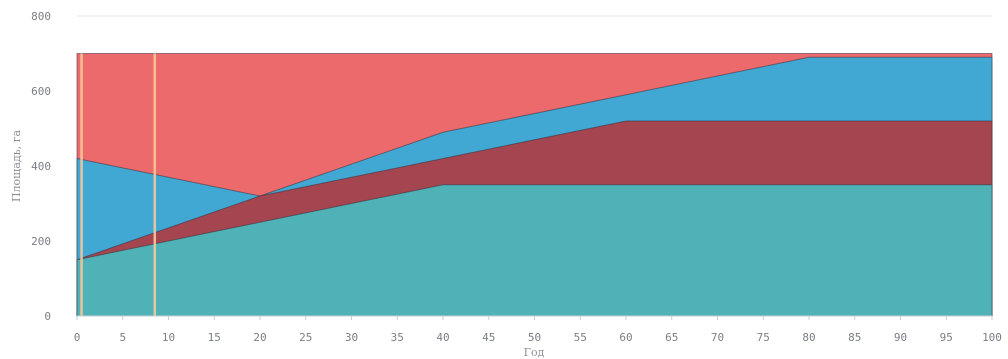 This screenshot has width=1008, height=359. I want to click on x-tick-label-9: 45, so click(488, 337).